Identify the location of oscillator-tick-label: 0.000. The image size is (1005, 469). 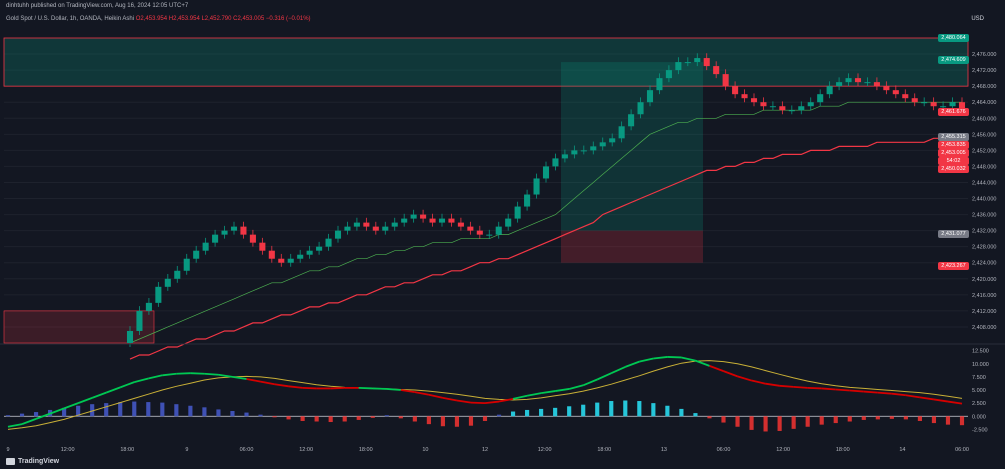
(979, 417).